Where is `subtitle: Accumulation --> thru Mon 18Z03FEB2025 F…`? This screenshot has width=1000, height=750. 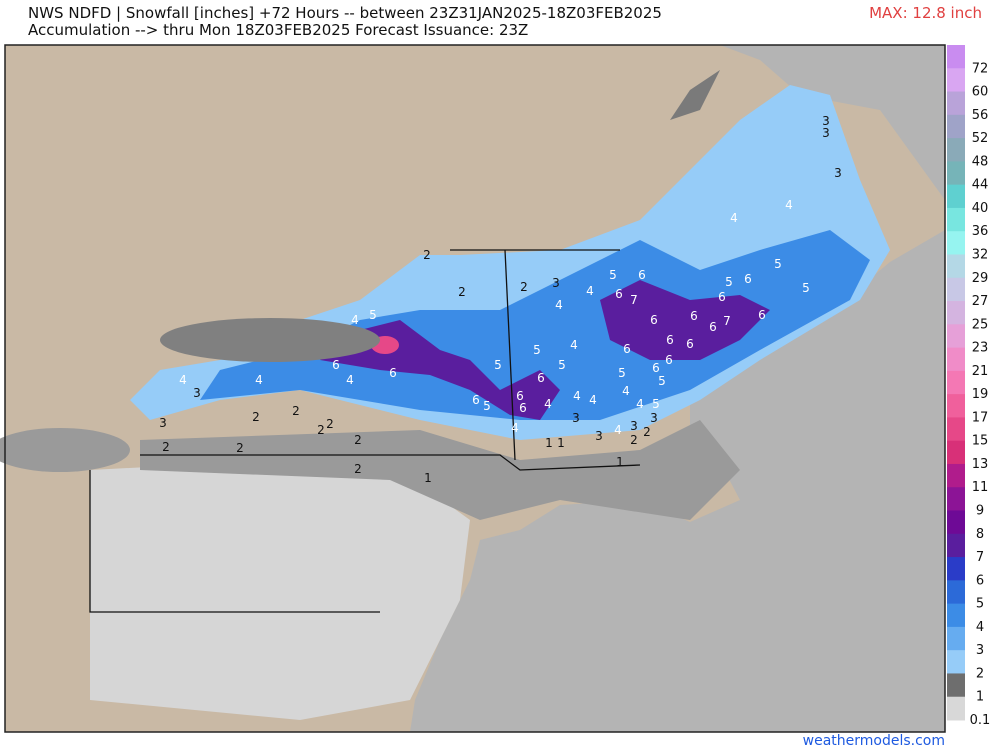
subtitle: Accumulation --> thru Mon 18Z03FEB2025 F… is located at coordinates (278, 30).